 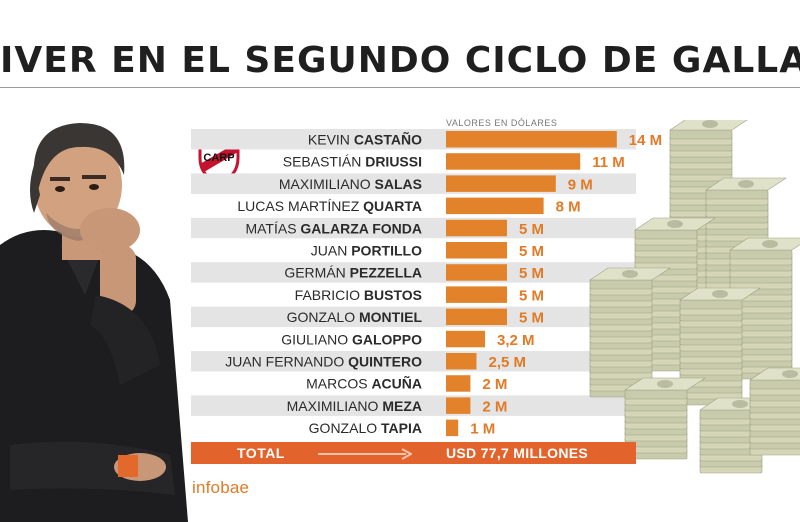 I want to click on player-label: GONZALO MONTIEL, so click(x=355, y=317).